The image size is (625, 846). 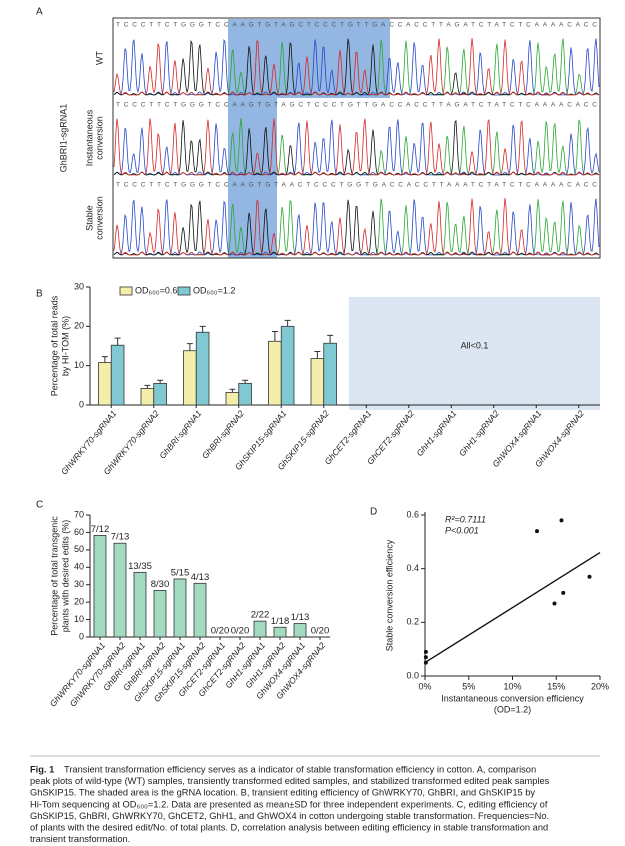 What do you see at coordinates (214, 290) in the screenshot?
I see `legend-label: OD₆₀₀=1.2` at bounding box center [214, 290].